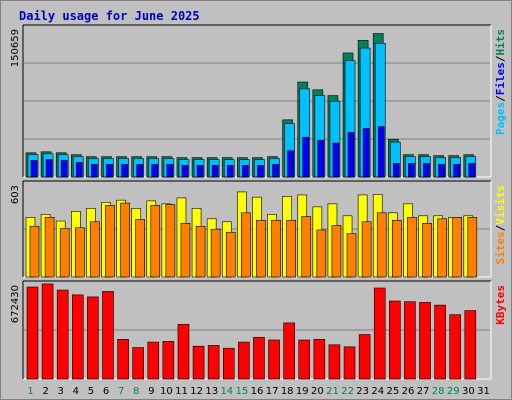  Describe the element at coordinates (15, 48) in the screenshot. I see `hits-panel-ymax-label: 150659` at that location.